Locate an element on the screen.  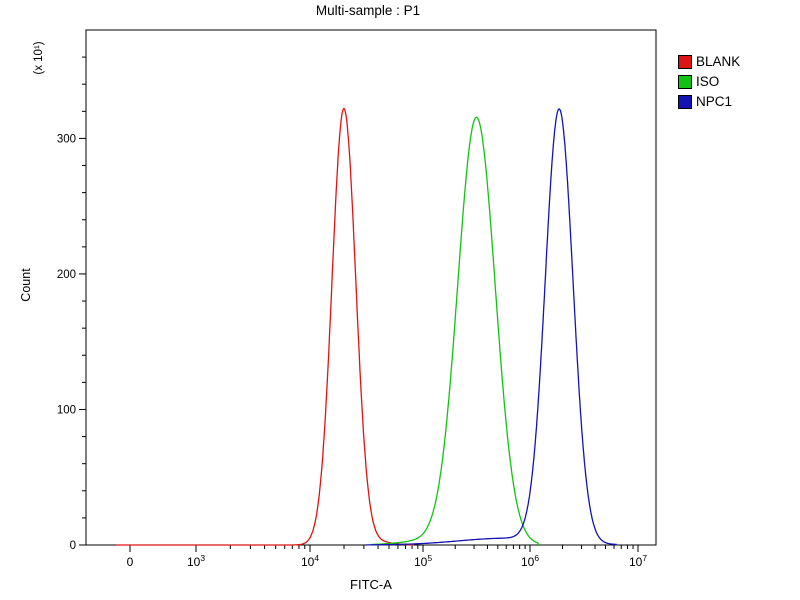
legend-swatch-blank is located at coordinates (685, 62).